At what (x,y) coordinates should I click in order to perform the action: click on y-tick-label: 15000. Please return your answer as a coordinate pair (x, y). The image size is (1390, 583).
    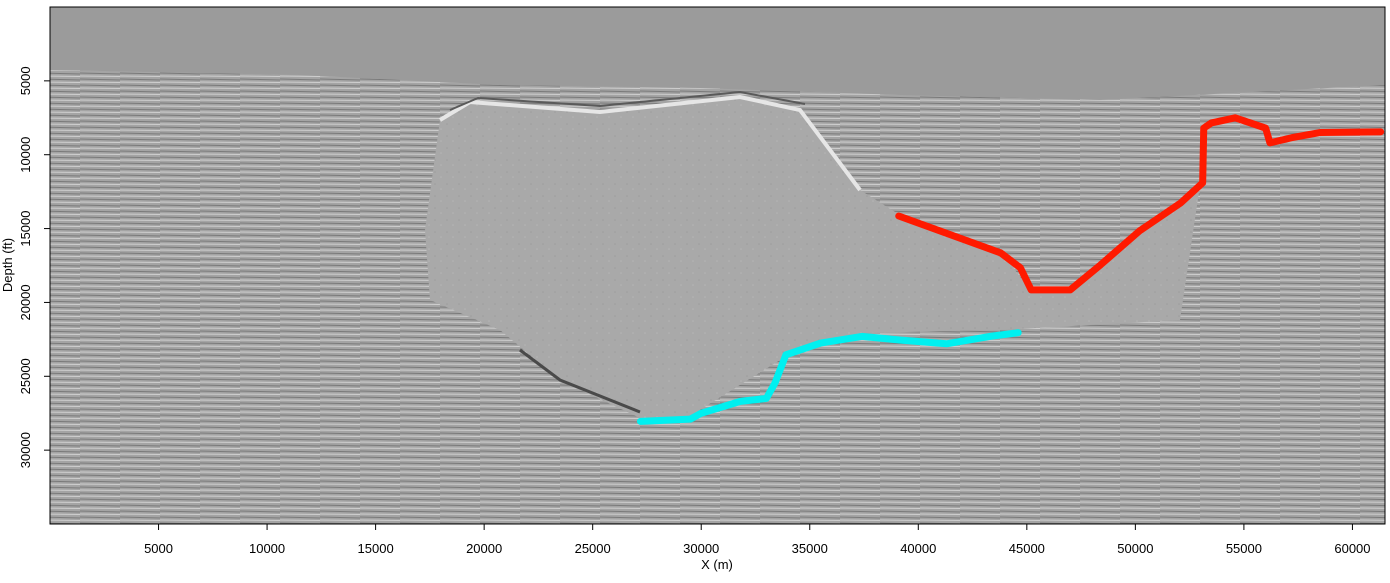
    Looking at the image, I should click on (25, 228).